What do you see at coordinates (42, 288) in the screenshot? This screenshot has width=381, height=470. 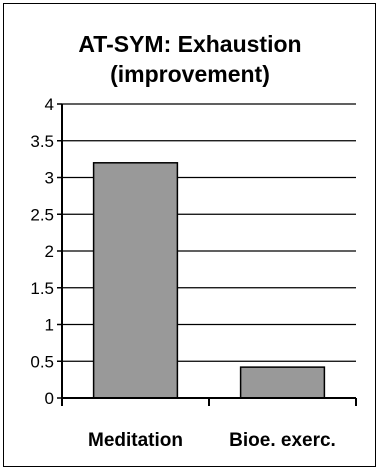 I see `y-tick-label: 1.5` at bounding box center [42, 288].